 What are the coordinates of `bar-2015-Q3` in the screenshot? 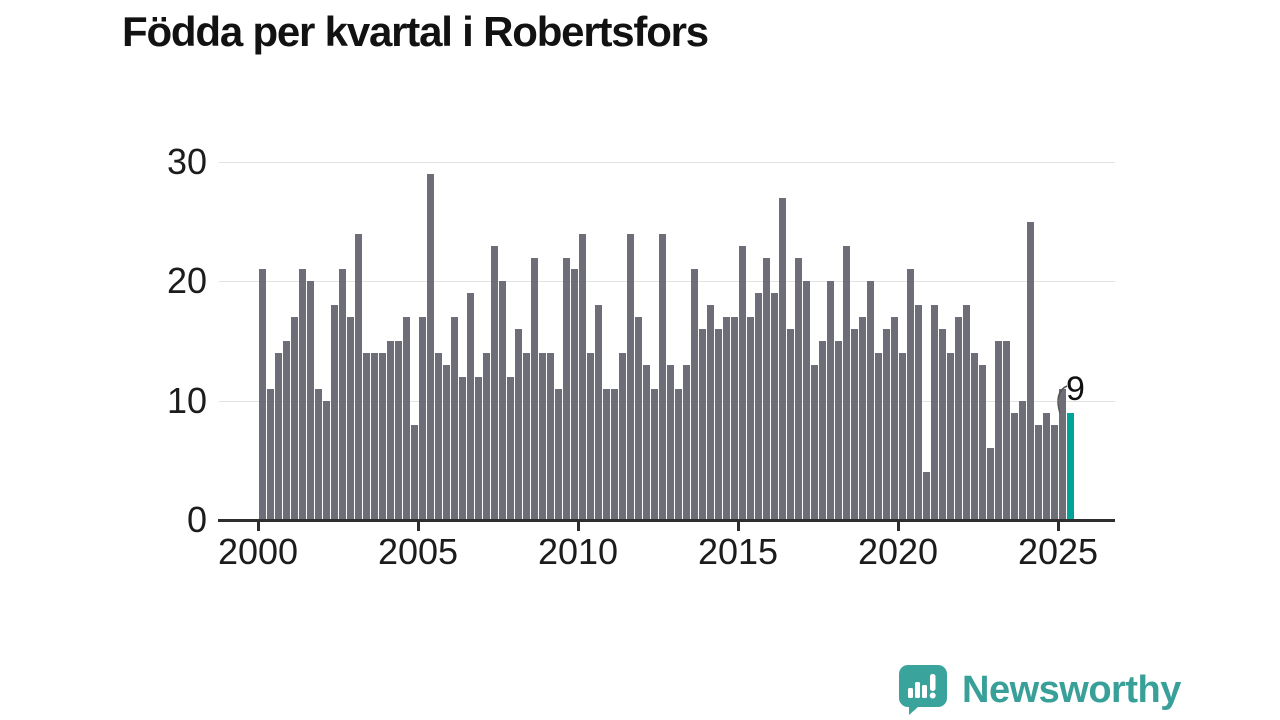 It's located at (758, 406).